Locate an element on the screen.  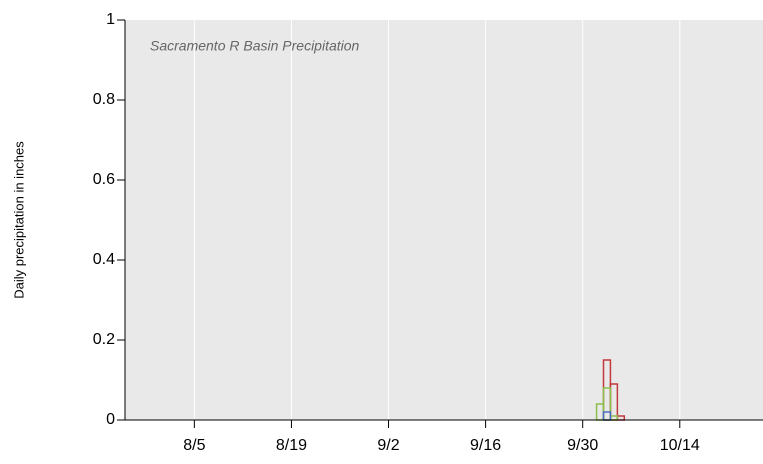
x-tick-label: 9/16 is located at coordinates (485, 445).